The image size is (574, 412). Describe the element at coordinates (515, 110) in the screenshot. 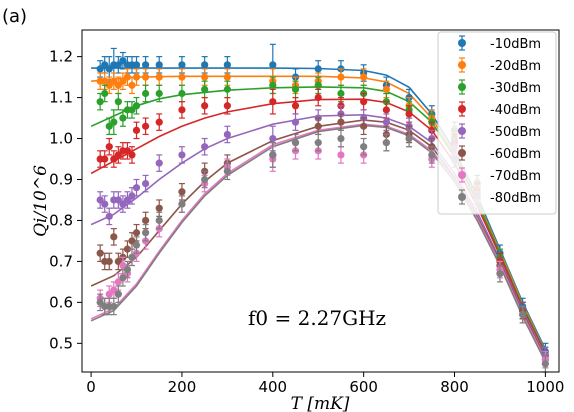

I see `legend-label: -40dBm` at that location.